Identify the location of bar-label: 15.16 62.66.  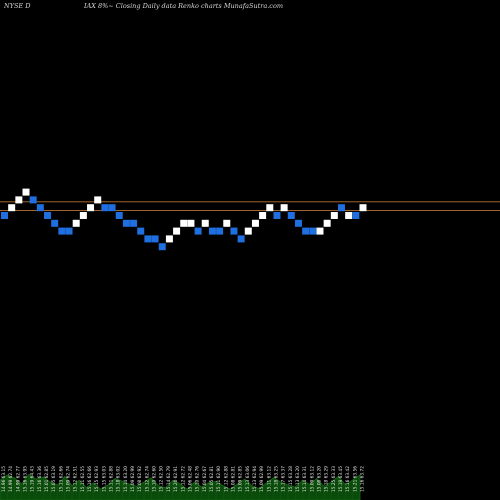
(90, 479).